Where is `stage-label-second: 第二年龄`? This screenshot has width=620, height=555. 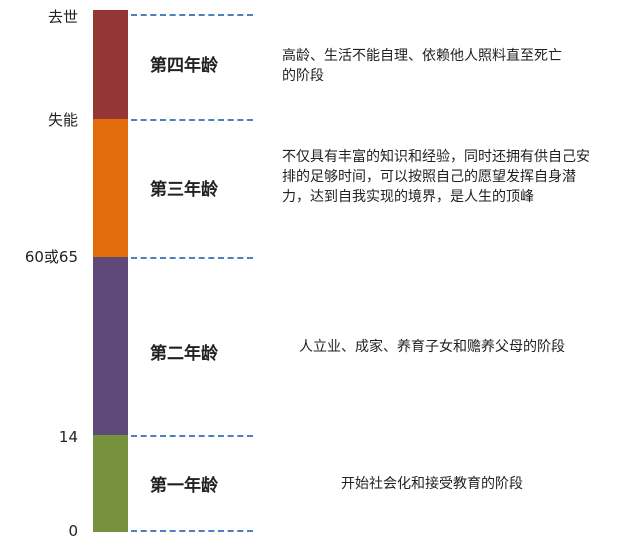
stage-label-second: 第二年龄 is located at coordinates (184, 354).